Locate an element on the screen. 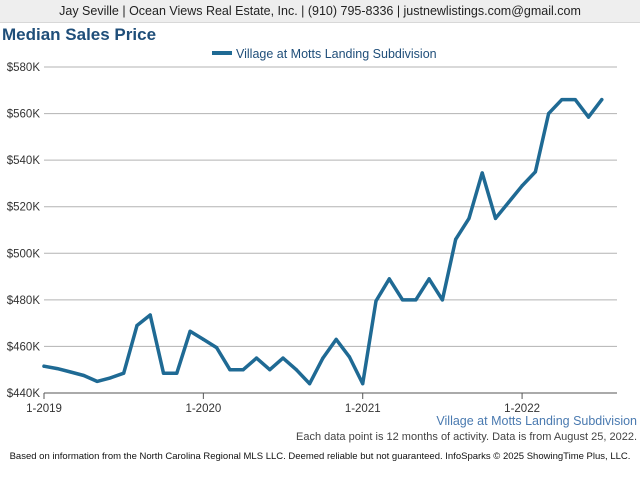  y-tick-label: $440K is located at coordinates (24, 394).